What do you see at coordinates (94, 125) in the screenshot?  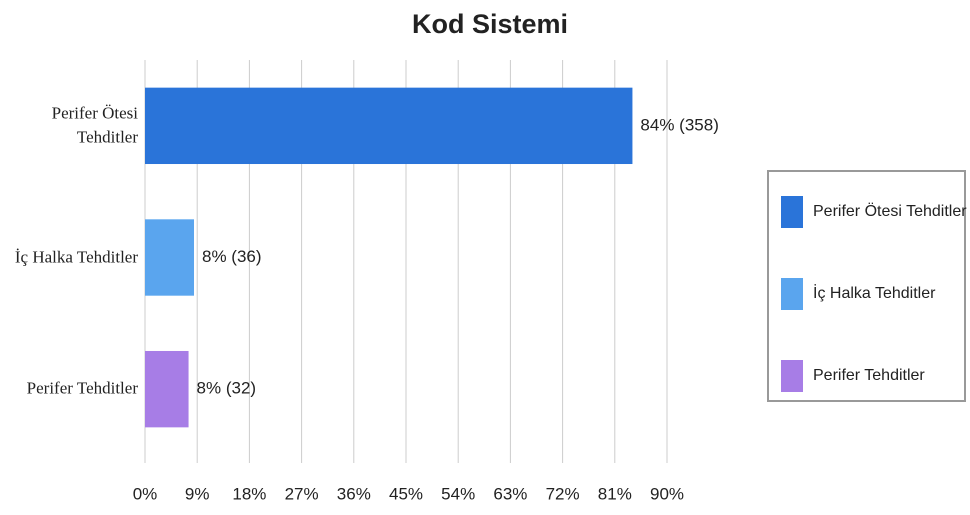 I see `y-tick-label: Perifer Ötesi Tehditler` at bounding box center [94, 125].